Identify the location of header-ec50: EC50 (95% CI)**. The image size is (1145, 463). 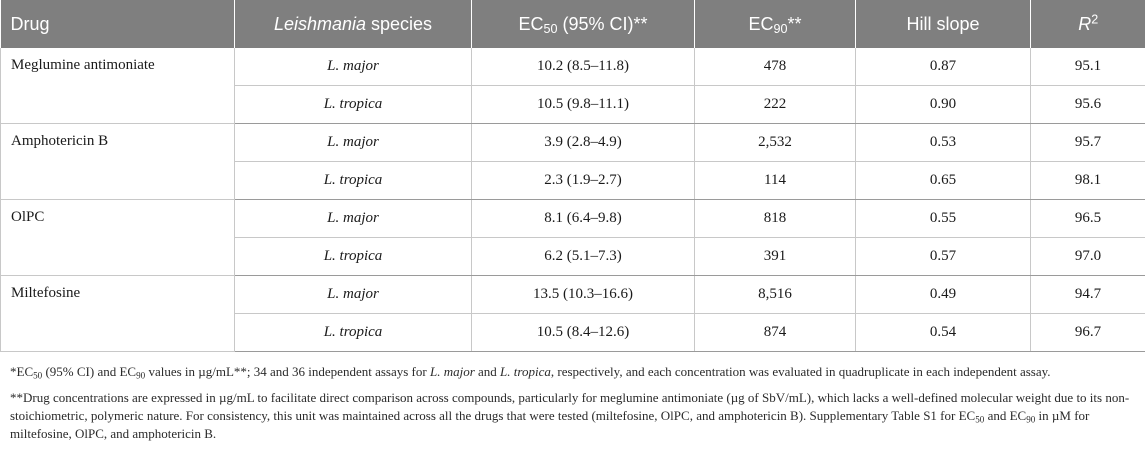
(583, 24).